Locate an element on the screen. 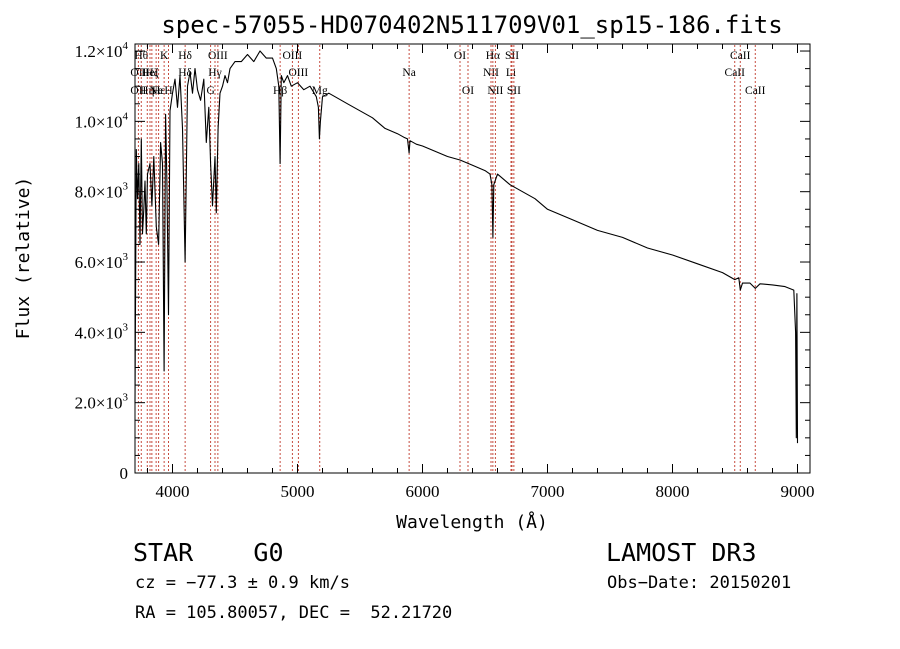 This screenshot has height=649, width=900. marker-label-3: Hη is located at coordinates (147, 91).